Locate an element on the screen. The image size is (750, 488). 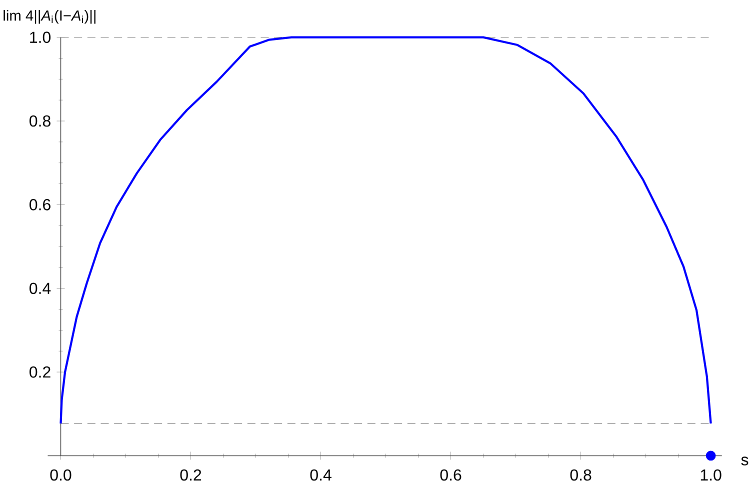
y-tick-label: 1.0 is located at coordinates (40, 37).